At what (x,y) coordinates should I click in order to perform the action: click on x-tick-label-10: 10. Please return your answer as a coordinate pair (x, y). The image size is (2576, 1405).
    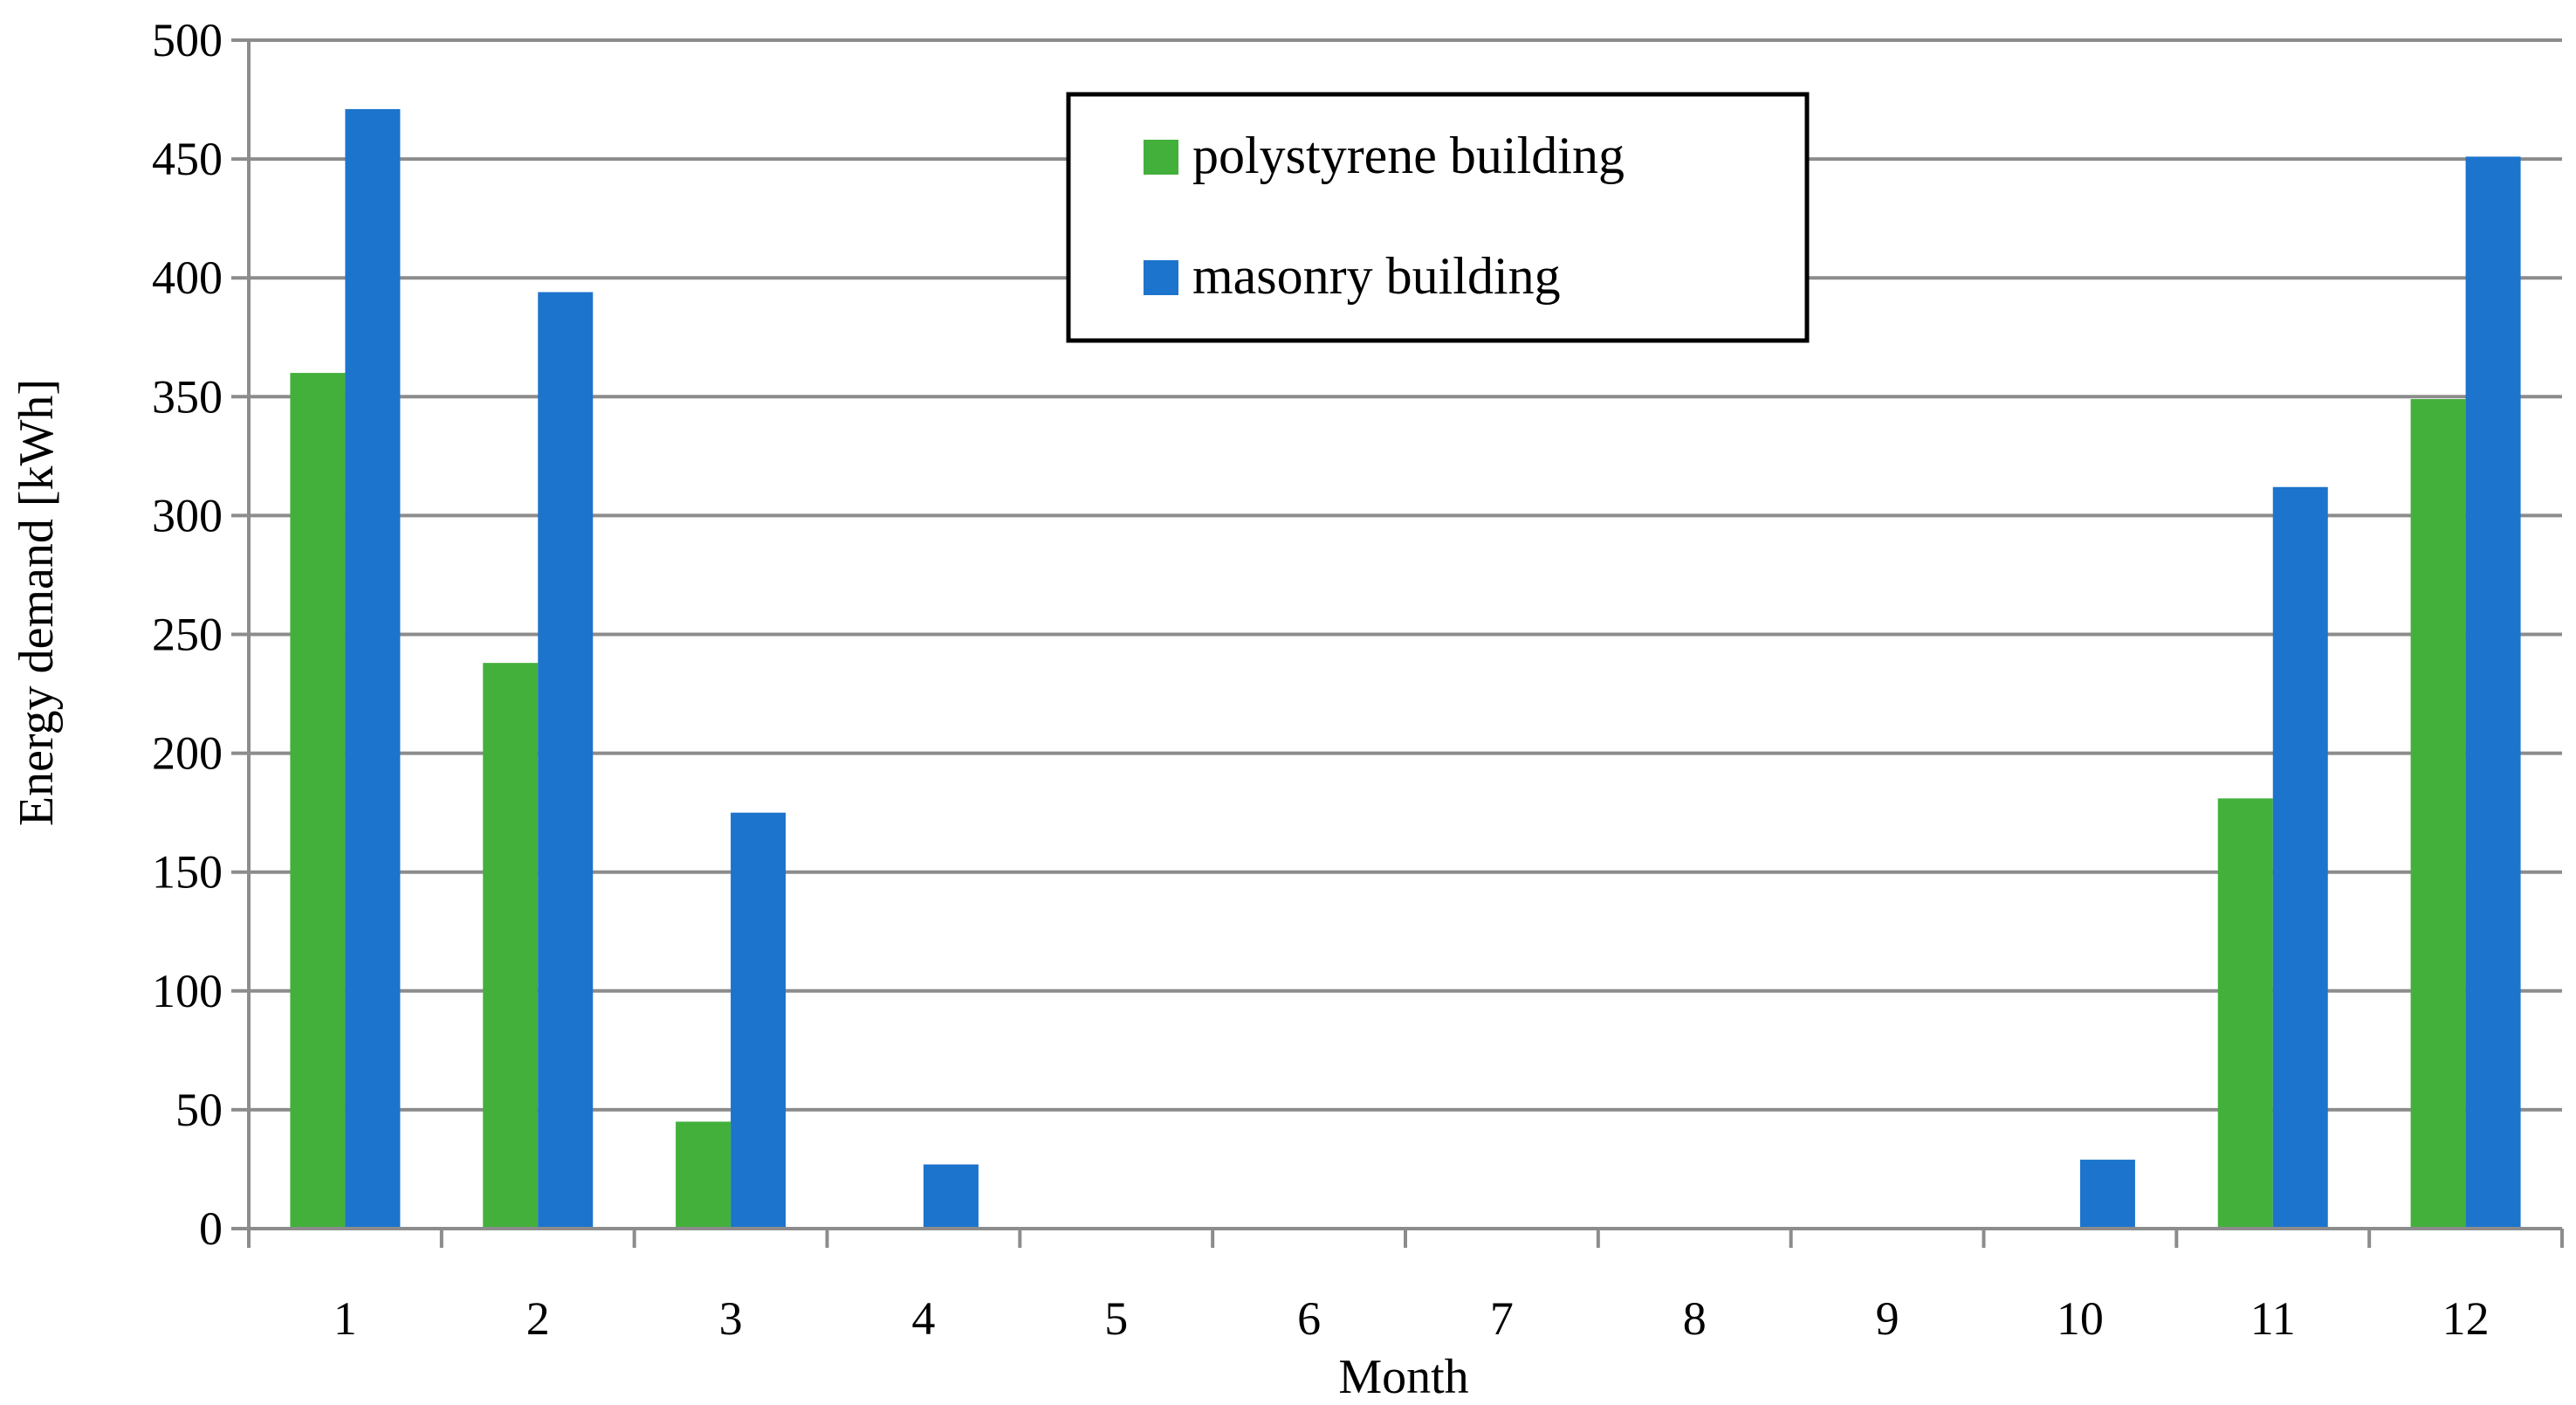
    Looking at the image, I should click on (2080, 1318).